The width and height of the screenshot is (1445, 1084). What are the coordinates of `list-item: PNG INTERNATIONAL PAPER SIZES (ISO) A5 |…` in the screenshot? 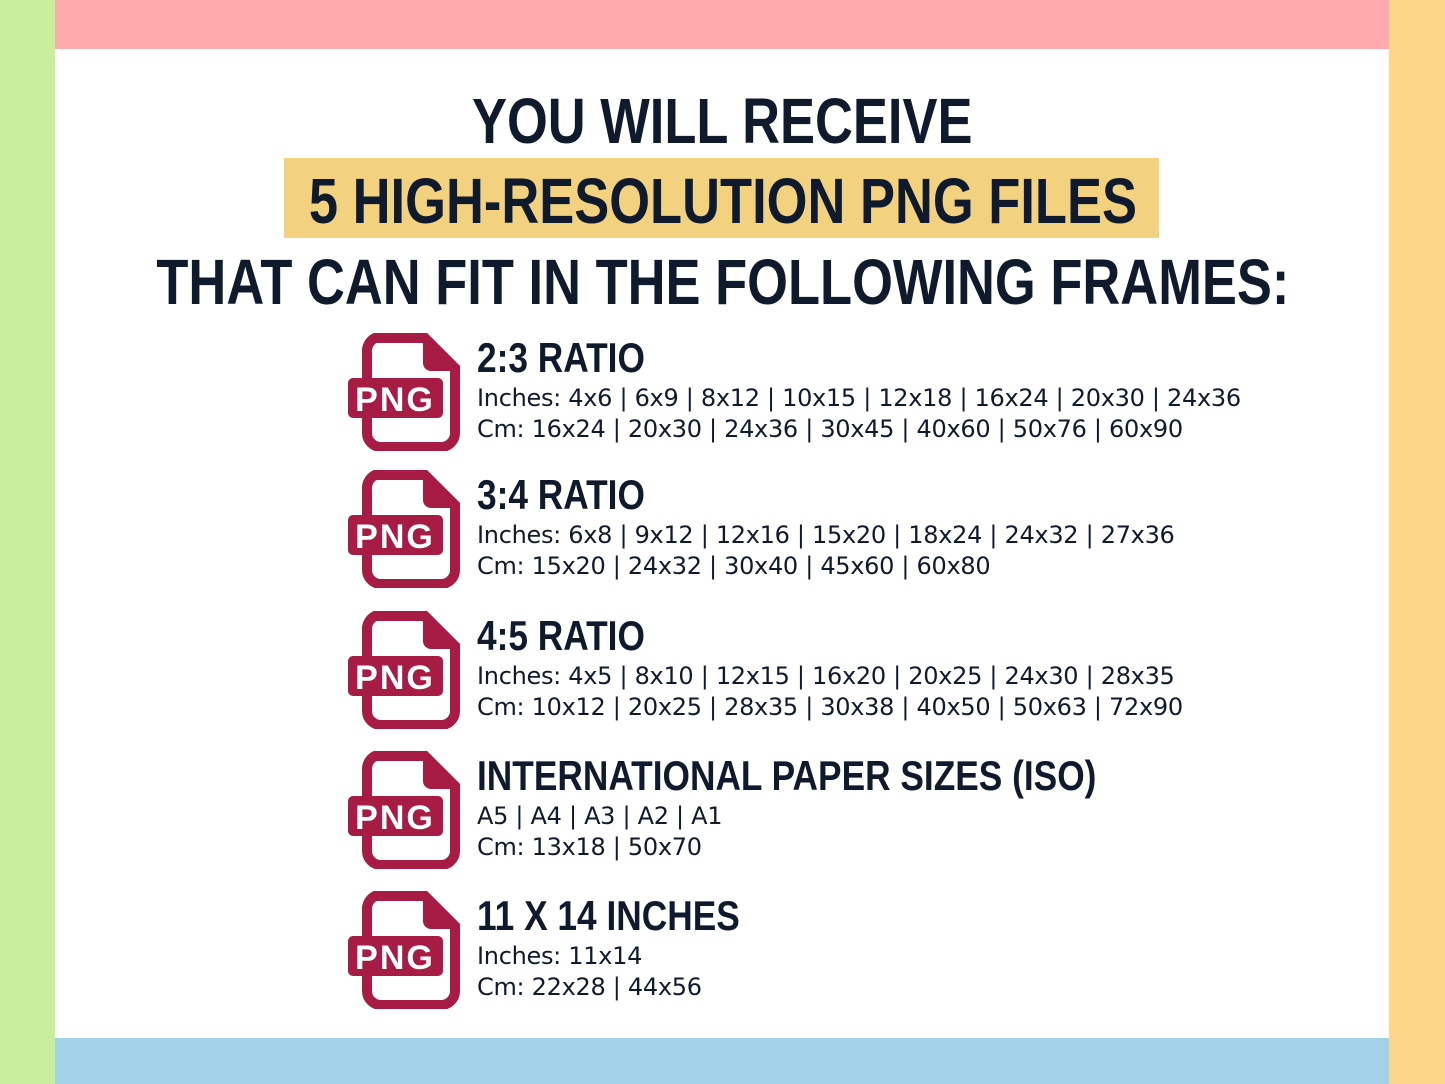 It's located at (845, 811).